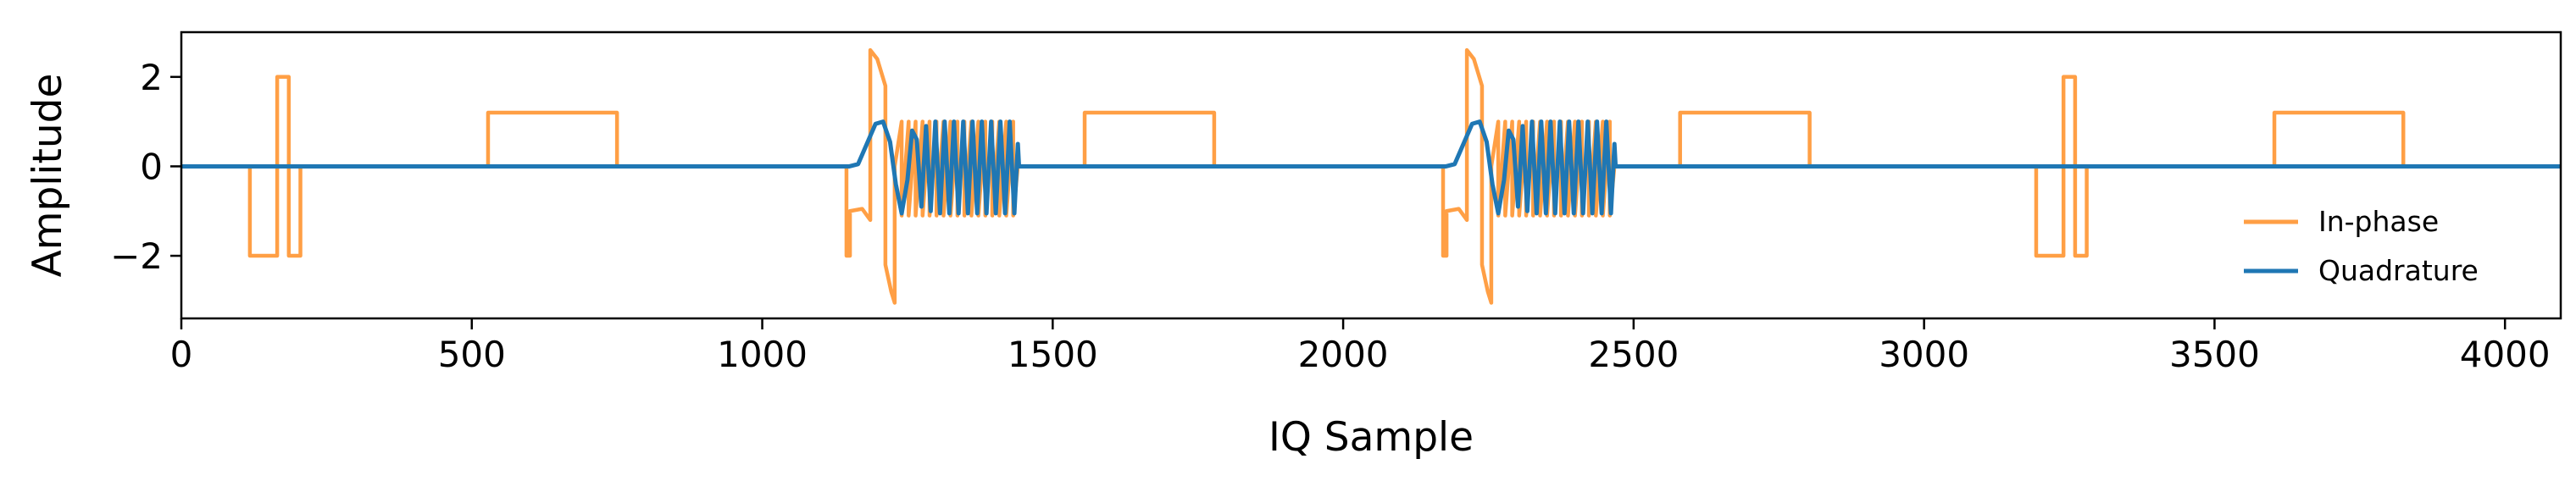  What do you see at coordinates (2214, 355) in the screenshot?
I see `x-tick-label: 3500` at bounding box center [2214, 355].